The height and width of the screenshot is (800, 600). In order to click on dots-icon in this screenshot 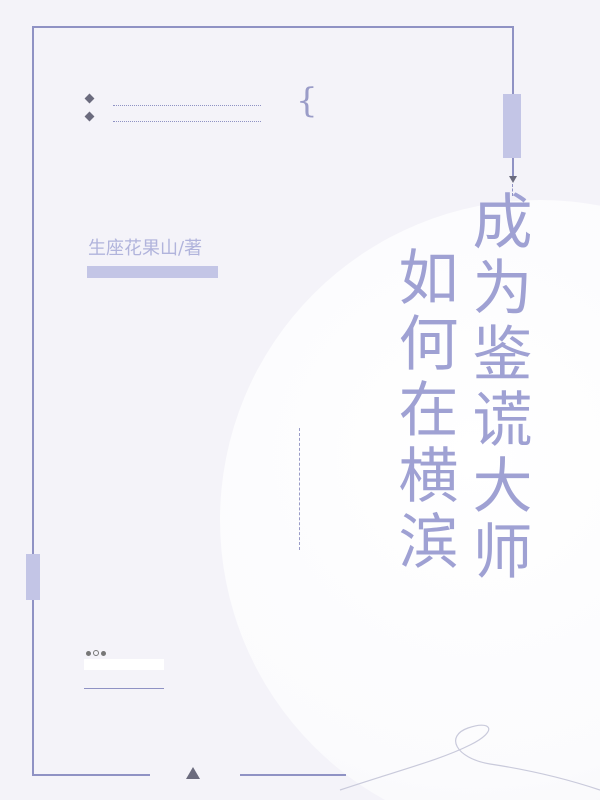, I will do `click(97, 650)`.